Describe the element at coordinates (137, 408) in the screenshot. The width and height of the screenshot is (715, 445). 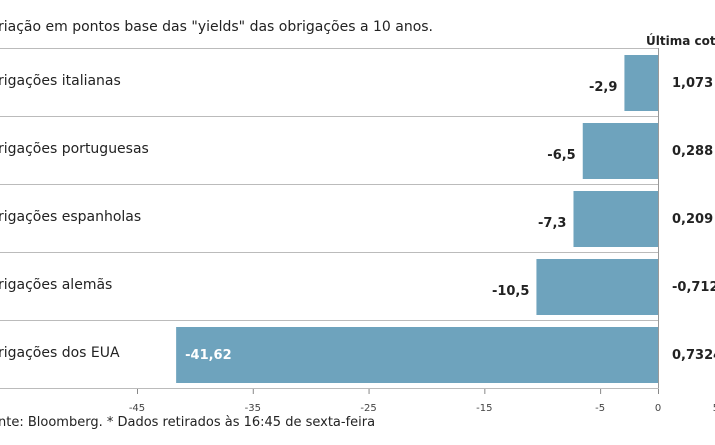
I see `x-tick-label: -45` at that location.